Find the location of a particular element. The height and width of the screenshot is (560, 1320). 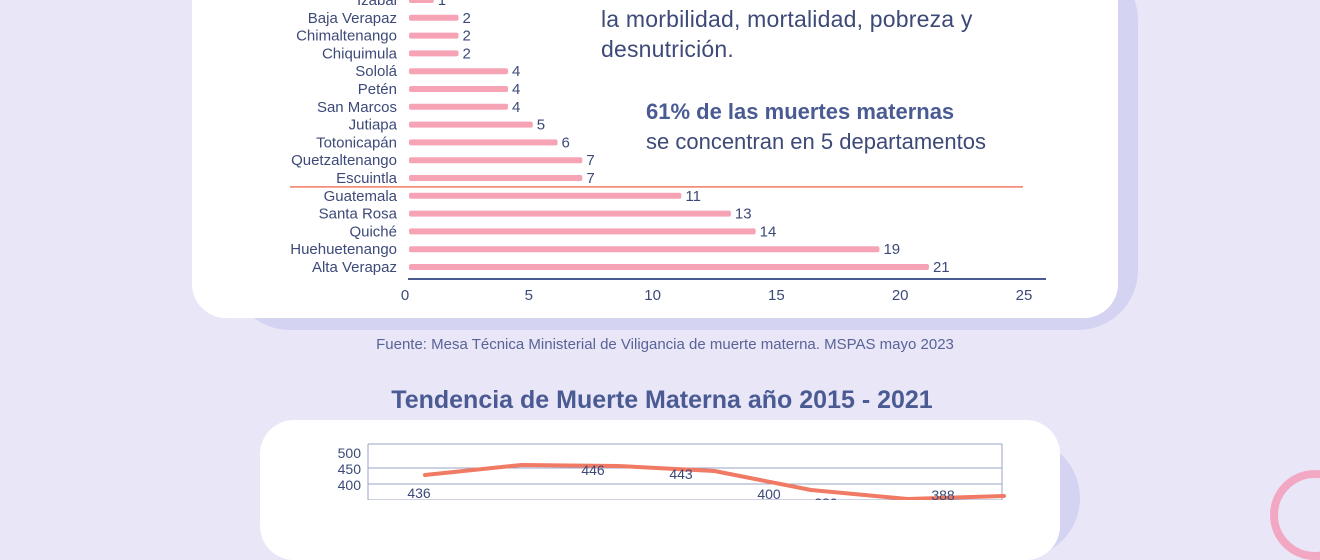

line-point-label: 388 is located at coordinates (943, 493).